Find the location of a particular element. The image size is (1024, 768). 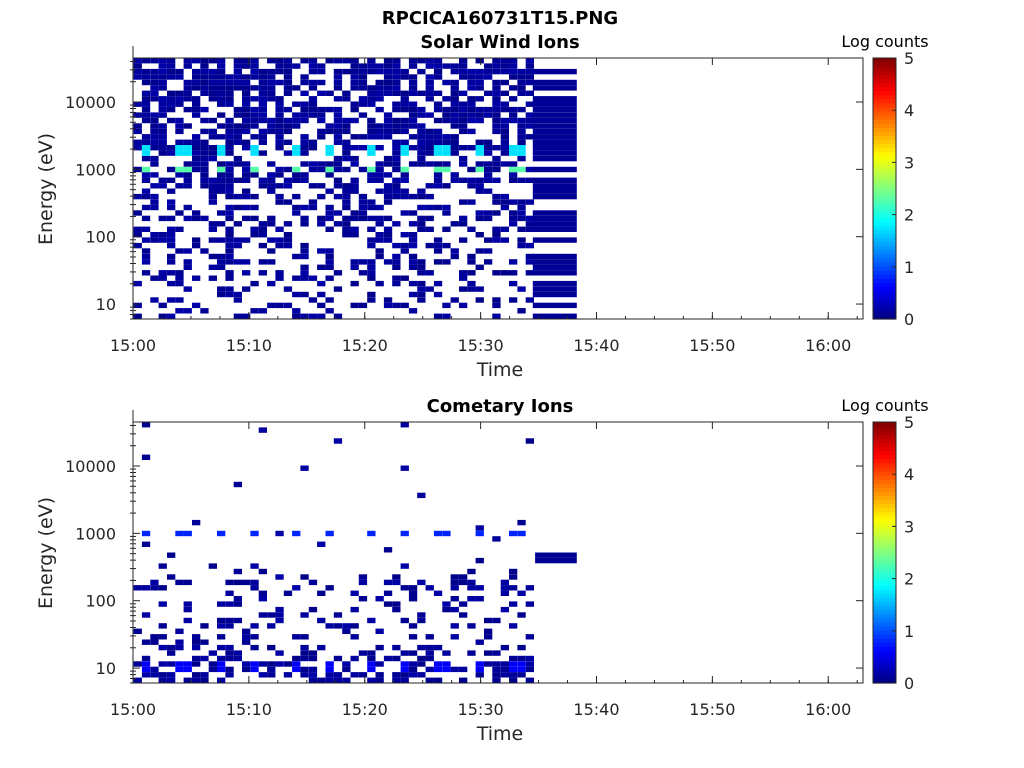

x-tick-label: 15:40 is located at coordinates (596, 345).